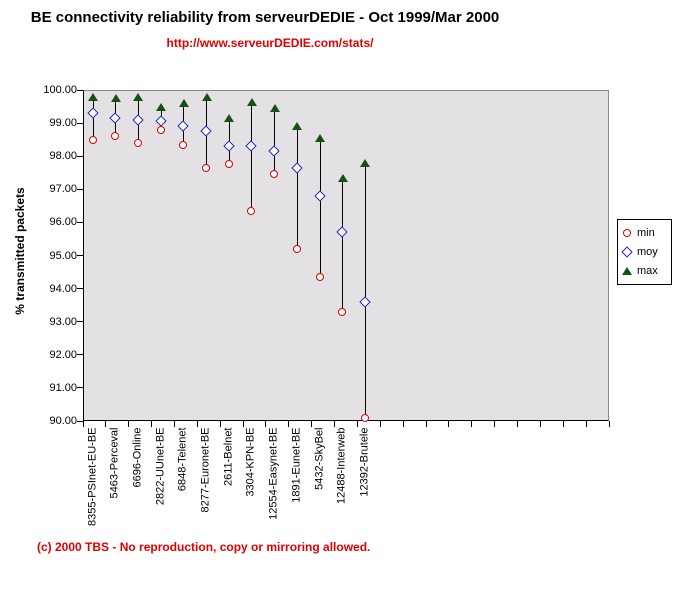 Image resolution: width=674 pixels, height=596 pixels. I want to click on x-axis-category-label: 6696-Online, so click(137, 457).